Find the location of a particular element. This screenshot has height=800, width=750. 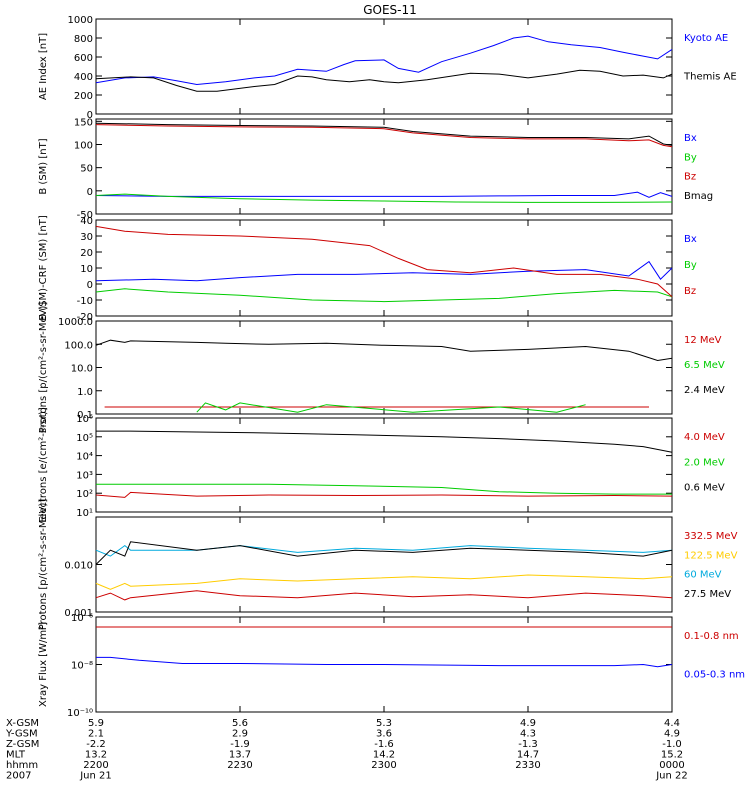

x-tick-label: 14.7 is located at coordinates (528, 755).